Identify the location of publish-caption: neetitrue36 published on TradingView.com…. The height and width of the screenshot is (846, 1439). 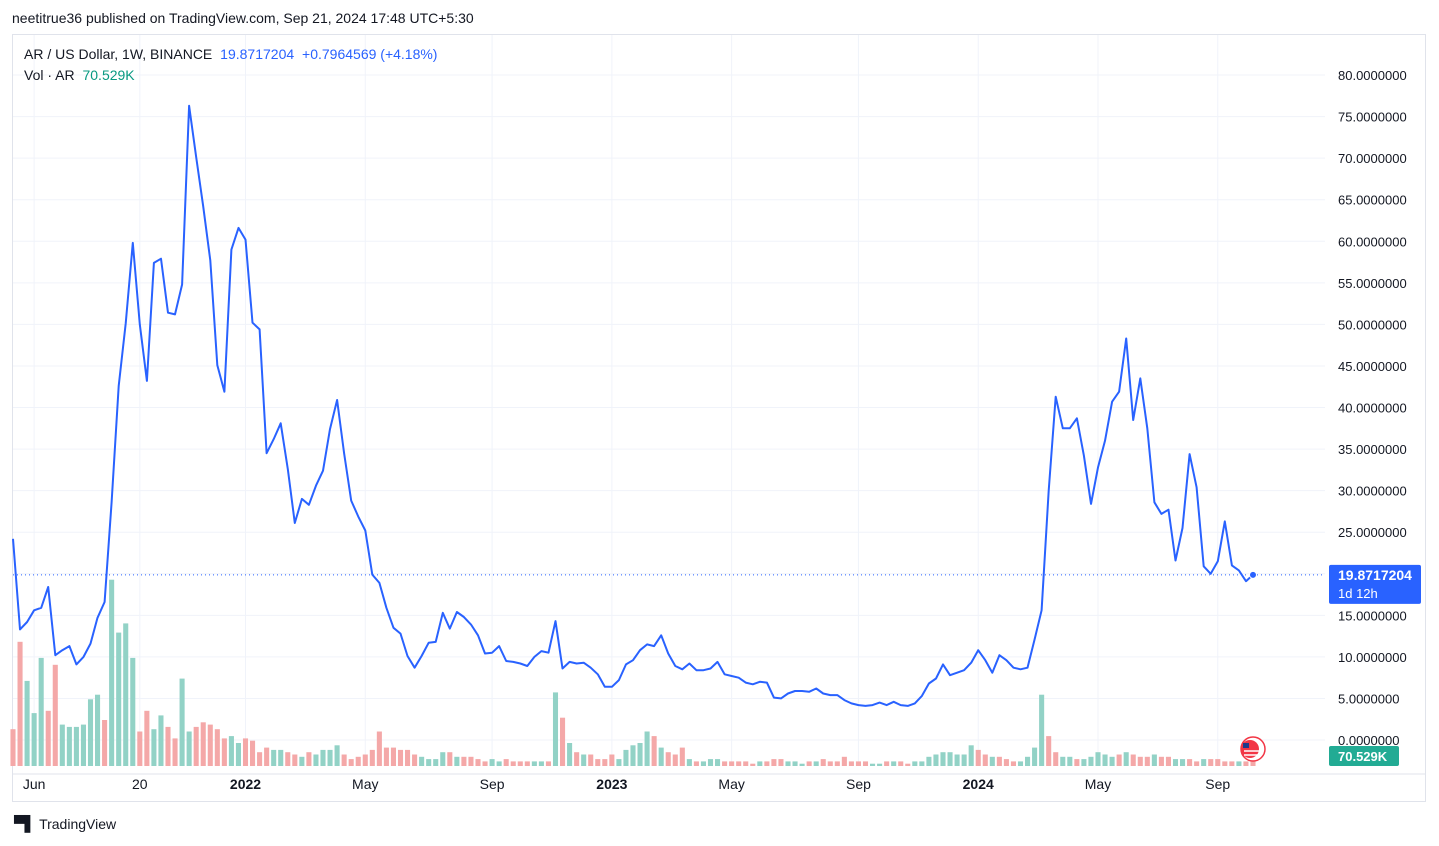
(243, 18).